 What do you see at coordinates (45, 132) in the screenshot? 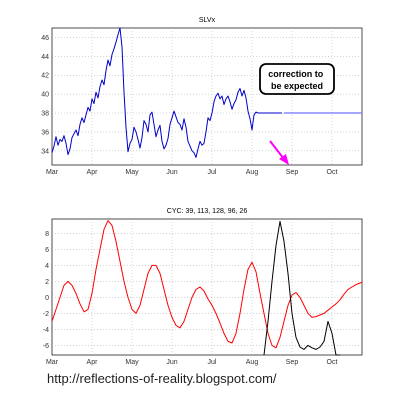
I see `y-tick-label: 36` at bounding box center [45, 132].